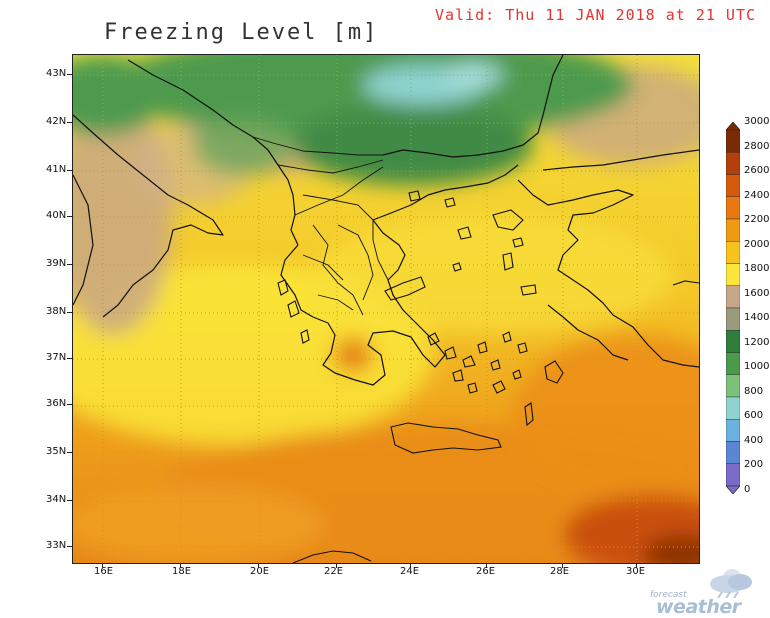 The image size is (770, 618). I want to click on colorbar-label: 2800, so click(757, 146).